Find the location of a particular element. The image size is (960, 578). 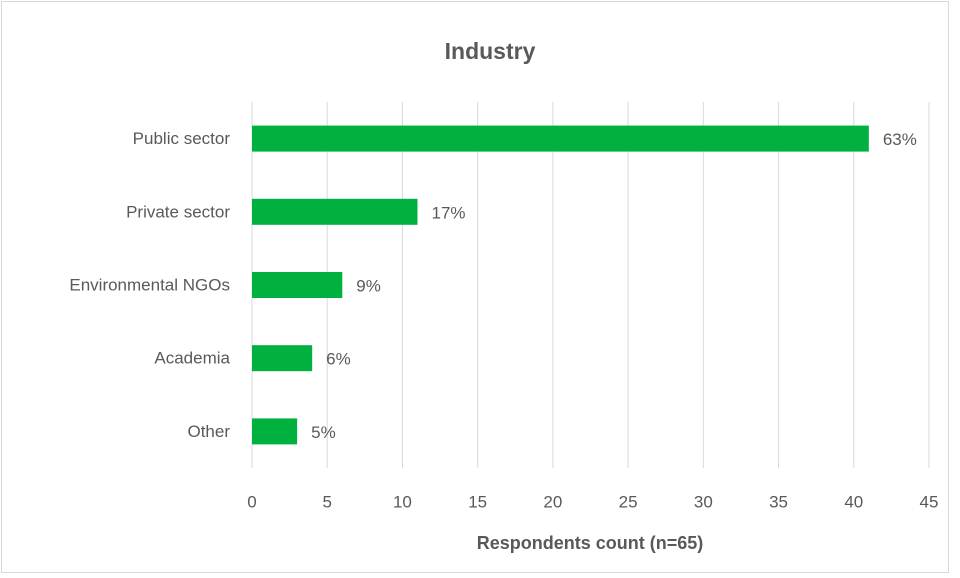

y-tick-label: Environmental NGOs is located at coordinates (149, 284).